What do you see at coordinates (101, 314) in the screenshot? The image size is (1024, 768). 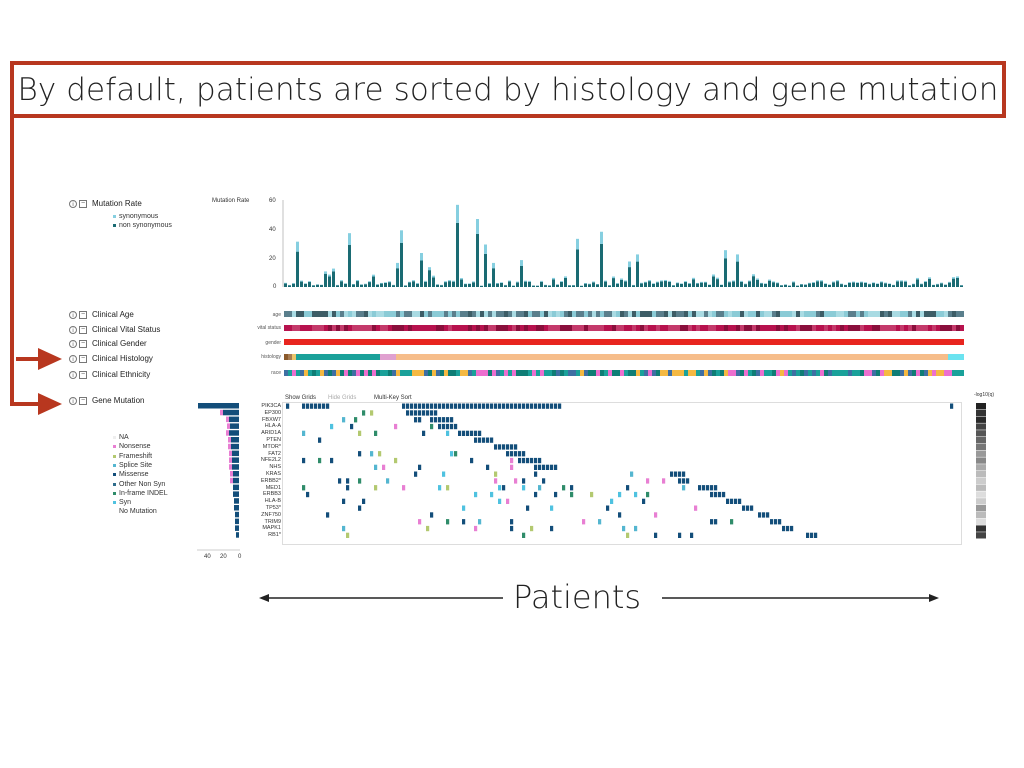 I see `track-clinical-age: i − Clinical Age` at bounding box center [101, 314].